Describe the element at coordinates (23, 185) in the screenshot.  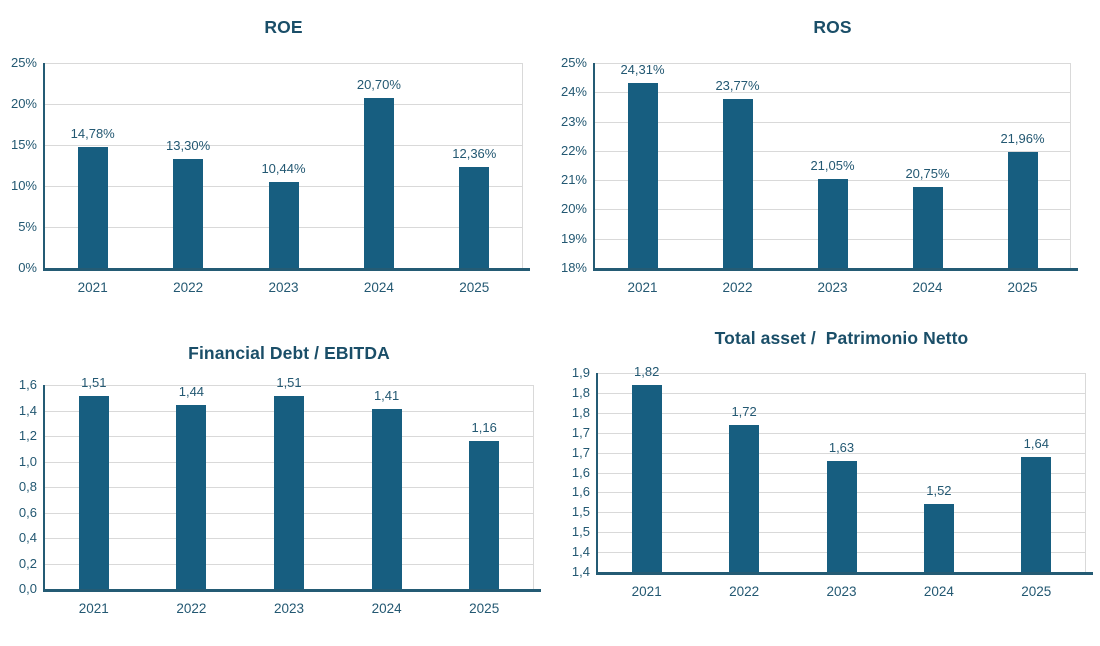
I see `y-axis-tick-label: 10%` at that location.